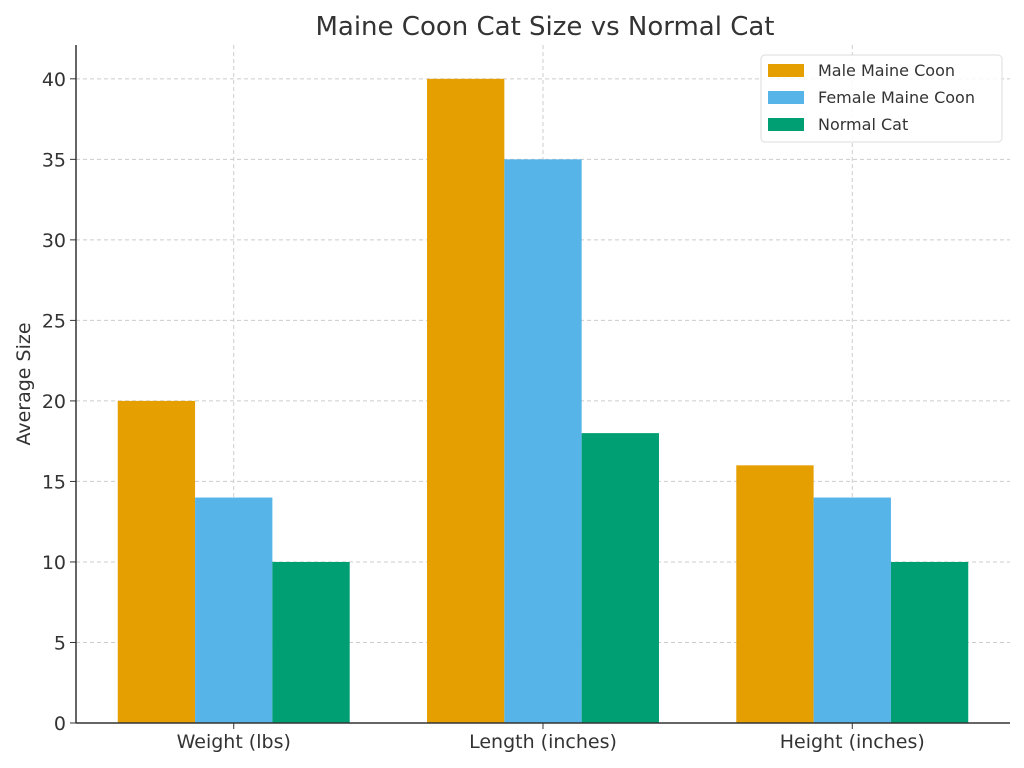 This screenshot has width=1024, height=768. I want to click on y-tick-label: 30, so click(54, 241).